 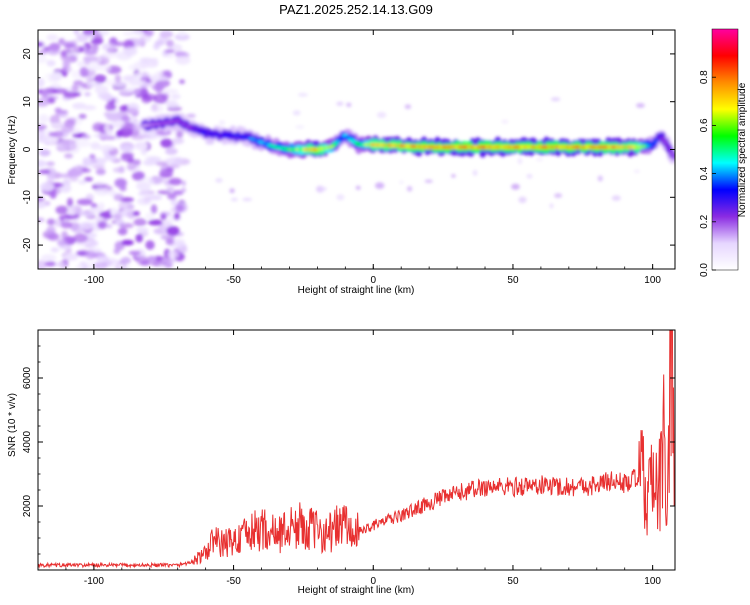 I want to click on spectrogram-x-tick-label: -100, so click(x=94, y=280).